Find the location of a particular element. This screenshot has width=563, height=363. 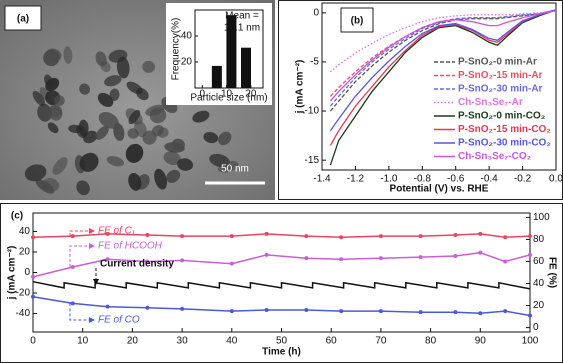

x-axis-label: Potential (V) vs. RHE is located at coordinates (439, 189).